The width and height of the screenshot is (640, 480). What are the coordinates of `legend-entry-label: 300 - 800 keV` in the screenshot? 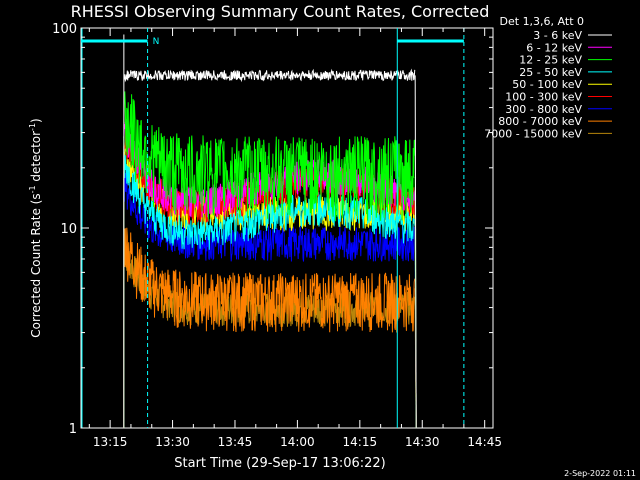 It's located at (543, 109).